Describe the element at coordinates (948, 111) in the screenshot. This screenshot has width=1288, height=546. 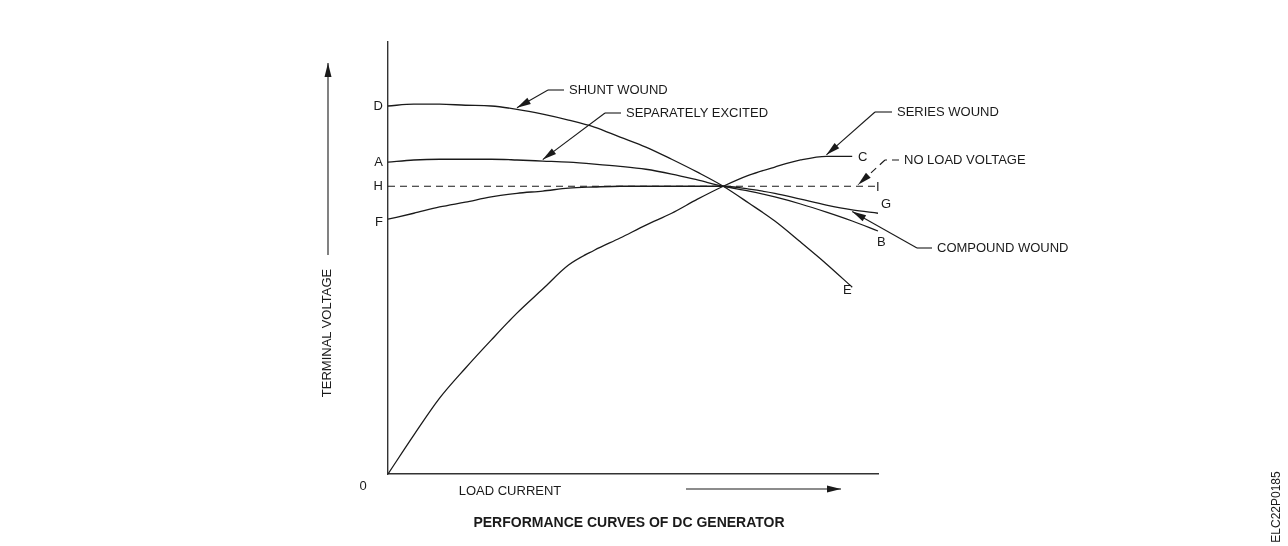
I see `legend-label: SERIES WOUND` at that location.